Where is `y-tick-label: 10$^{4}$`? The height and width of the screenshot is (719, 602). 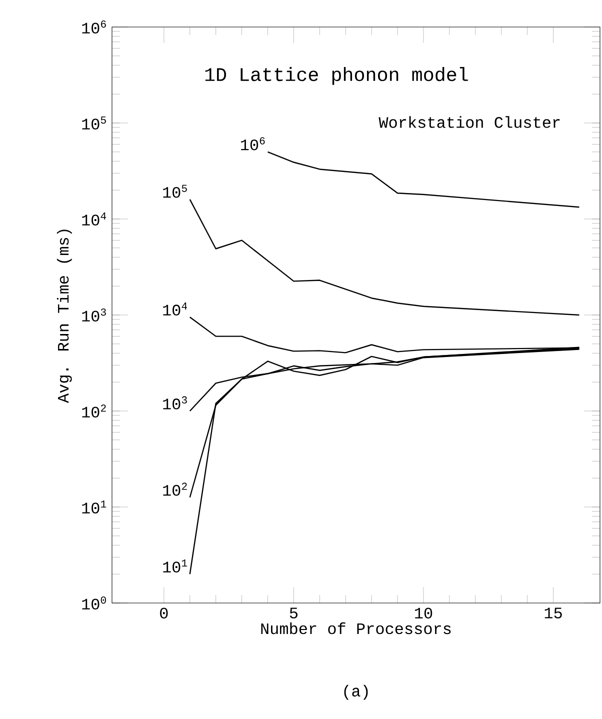
y-tick-label: 10$^{4}$ is located at coordinates (94, 219).